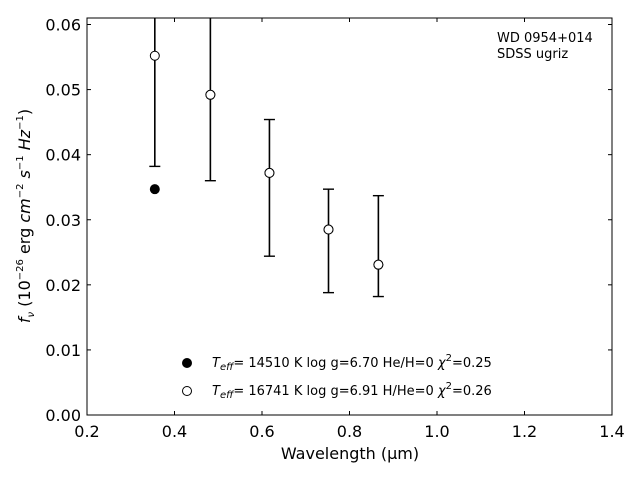 The image size is (640, 480). Describe the element at coordinates (63, 90) in the screenshot. I see `y-tick-label: 0.05` at that location.